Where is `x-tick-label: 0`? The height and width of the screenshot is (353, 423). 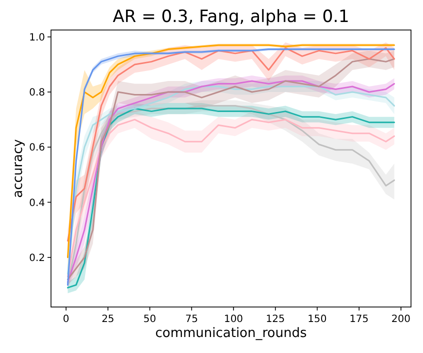 x-tick-label: 0 is located at coordinates (66, 319).